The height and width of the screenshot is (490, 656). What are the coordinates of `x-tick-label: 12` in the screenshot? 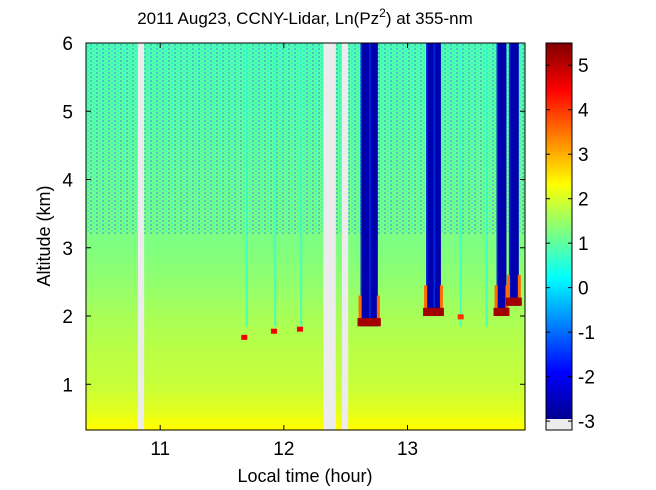 It's located at (283, 449).